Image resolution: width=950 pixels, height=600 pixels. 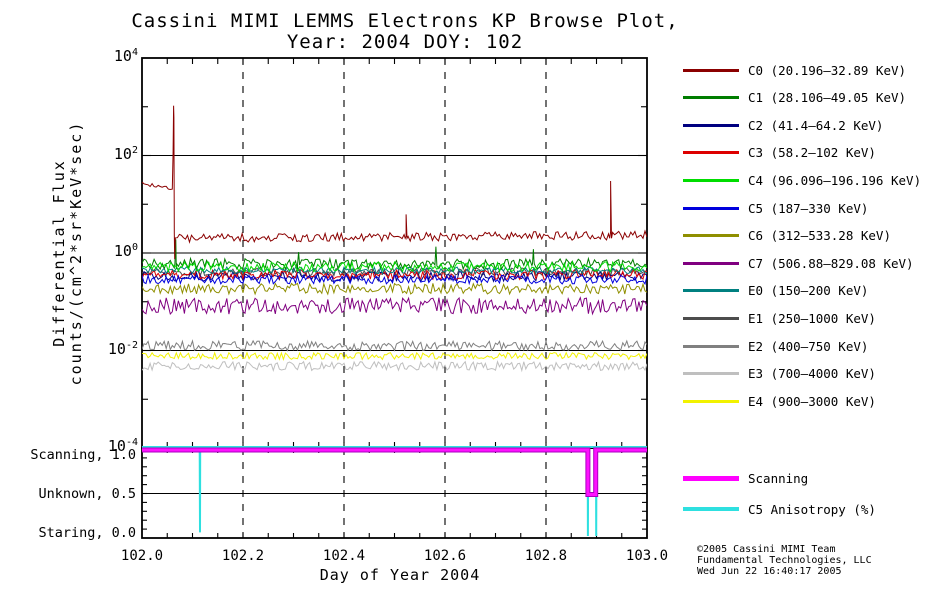 I want to click on y-tick-exponent: -4, so click(x=131, y=442).